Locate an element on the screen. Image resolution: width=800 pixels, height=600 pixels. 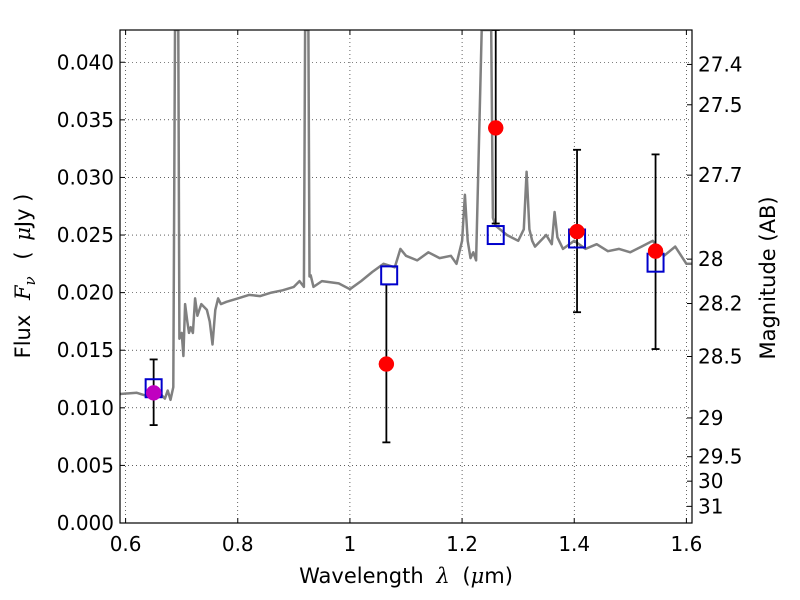
y2-tick-label: 31 is located at coordinates (710, 506).